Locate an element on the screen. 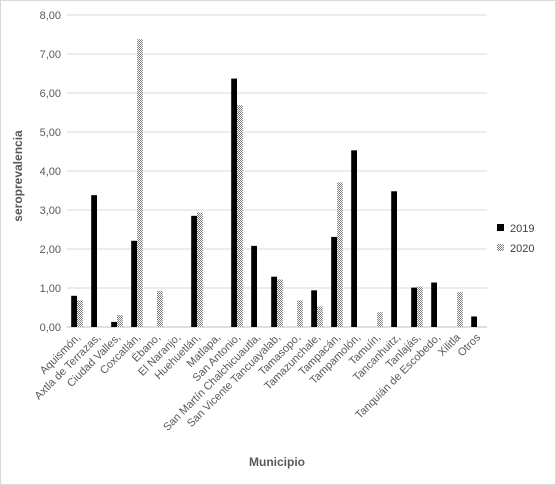 The height and width of the screenshot is (485, 556). y-tick-label: 7,00 is located at coordinates (50, 55).